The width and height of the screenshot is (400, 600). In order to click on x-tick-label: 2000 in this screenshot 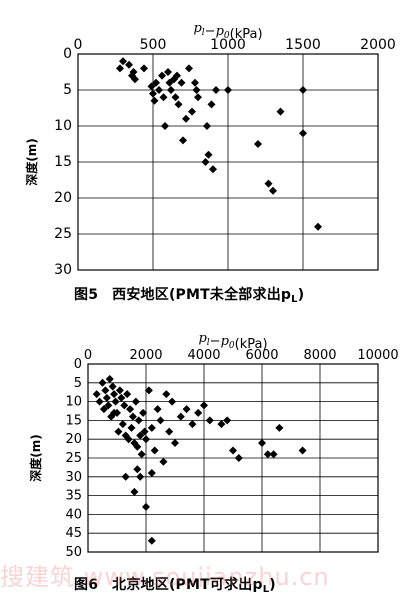, I will do `click(378, 45)`.